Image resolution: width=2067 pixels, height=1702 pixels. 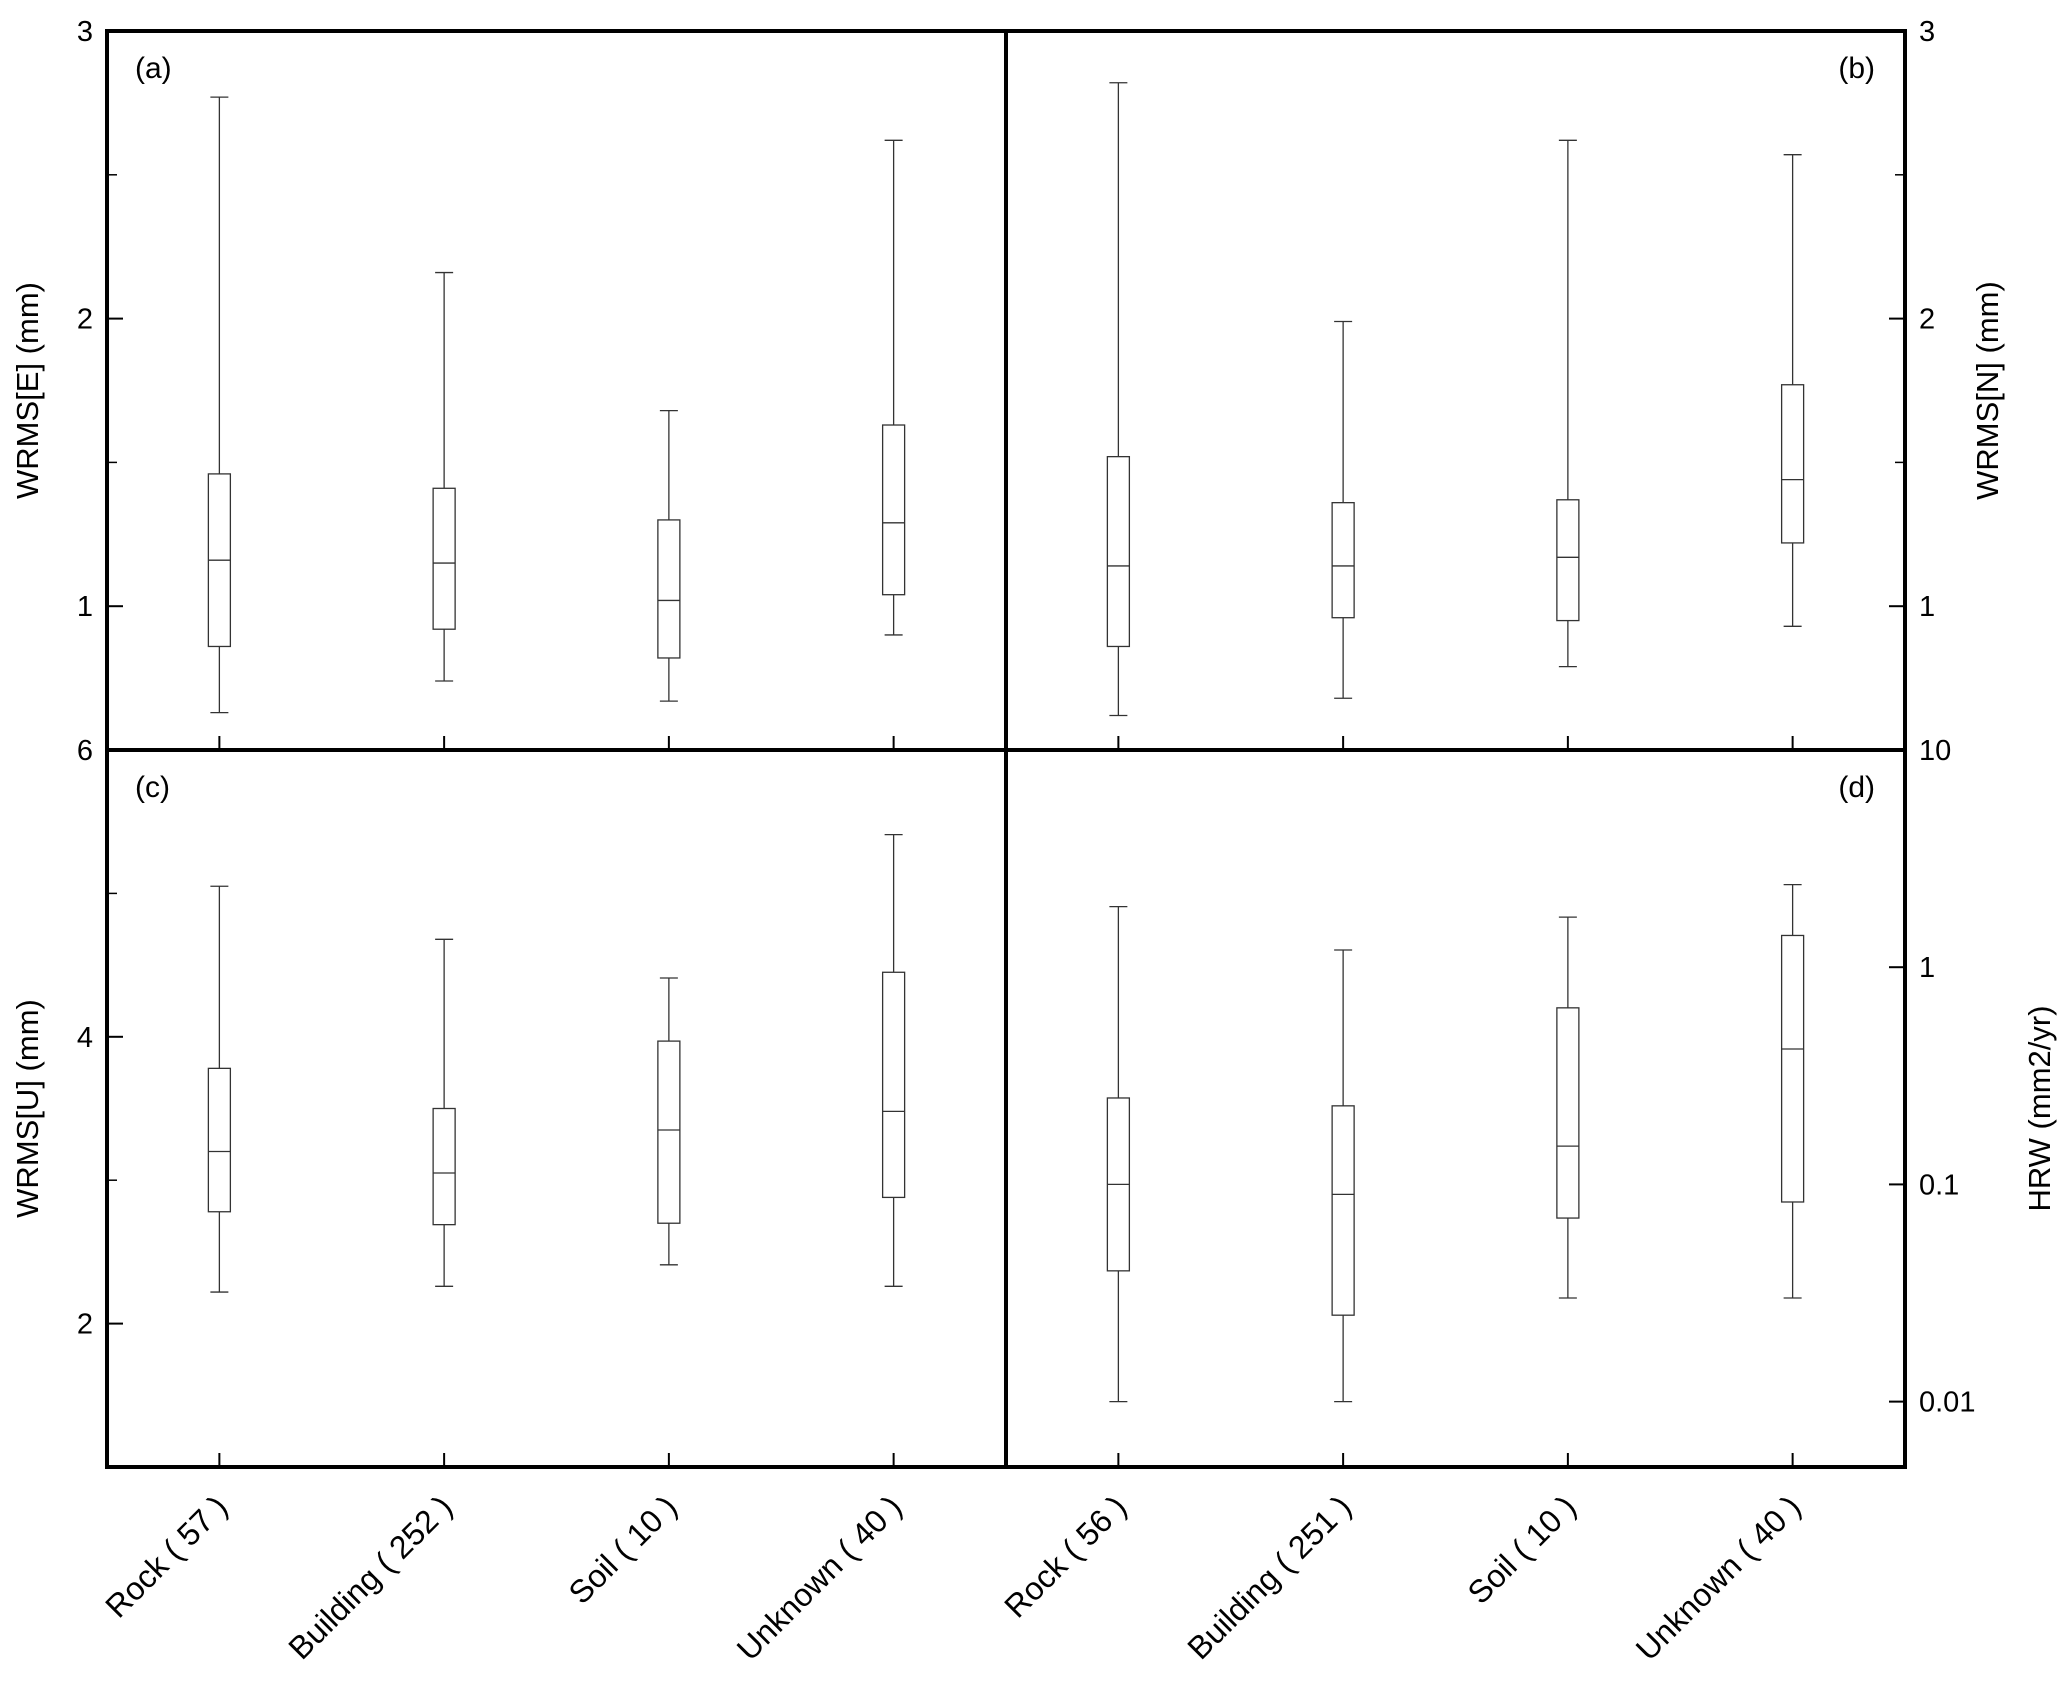 I want to click on category-label-c-1: Rock ( 57 ), so click(x=166, y=1556).